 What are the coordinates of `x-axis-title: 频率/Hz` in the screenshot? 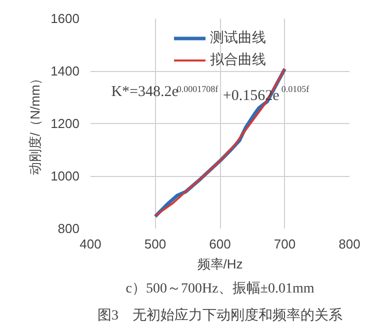 It's located at (220, 264).